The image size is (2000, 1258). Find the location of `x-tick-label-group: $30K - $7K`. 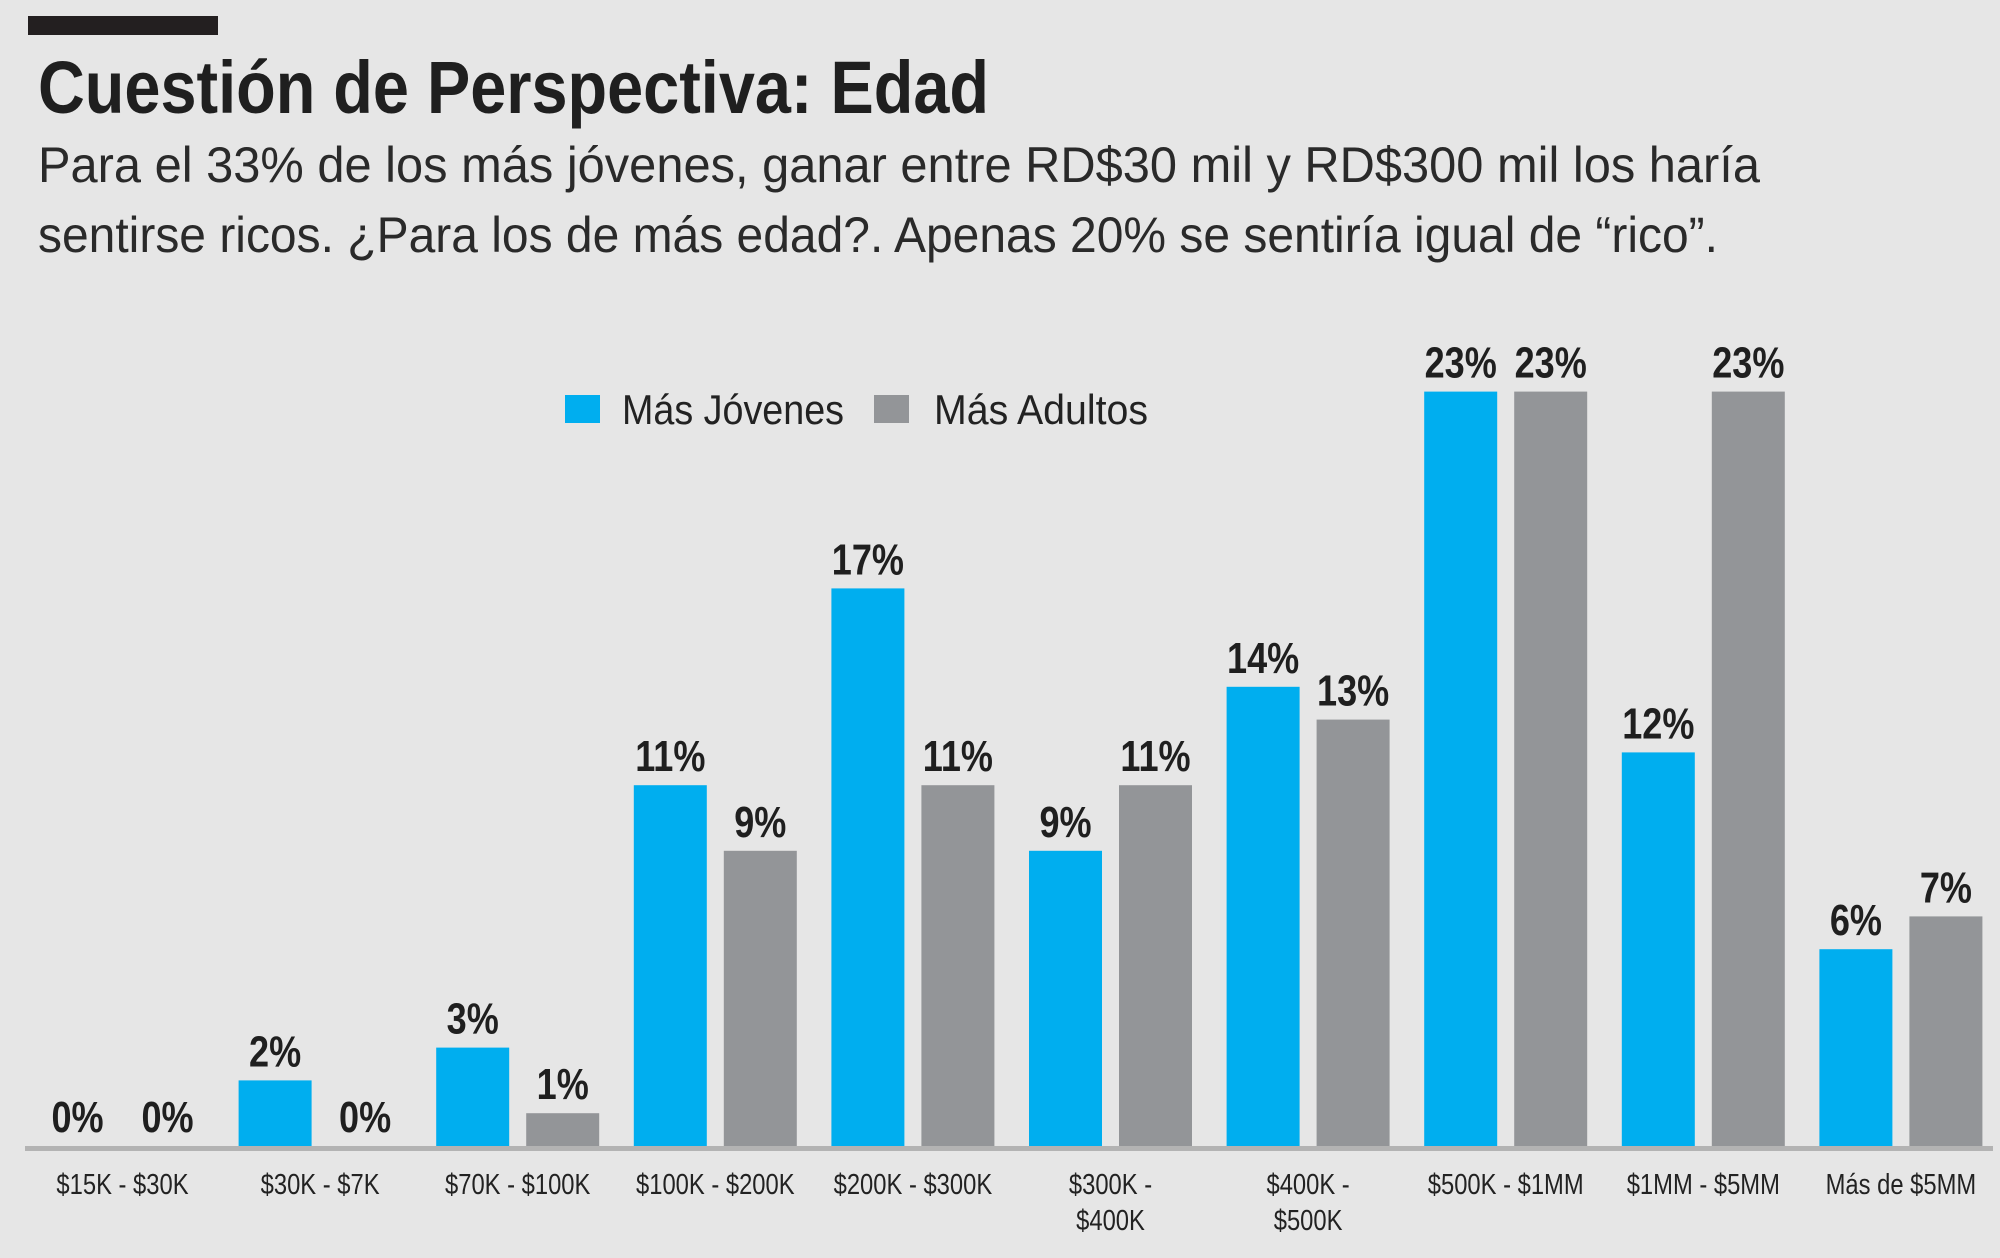

x-tick-label-group: $30K - $7K is located at coordinates (320, 1184).